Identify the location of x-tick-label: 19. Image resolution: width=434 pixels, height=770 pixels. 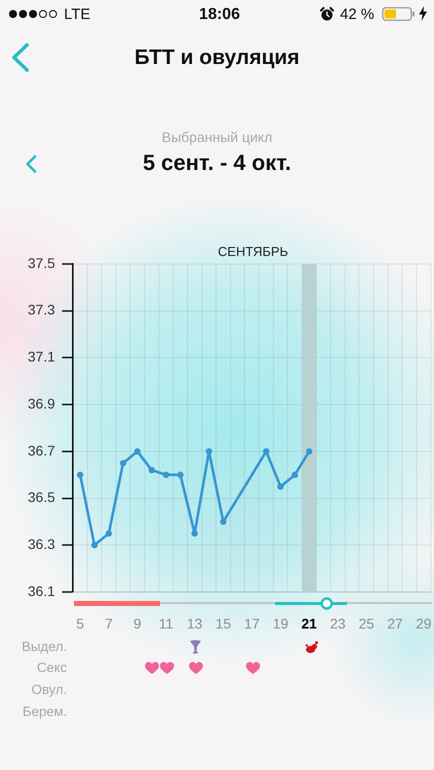
(280, 623).